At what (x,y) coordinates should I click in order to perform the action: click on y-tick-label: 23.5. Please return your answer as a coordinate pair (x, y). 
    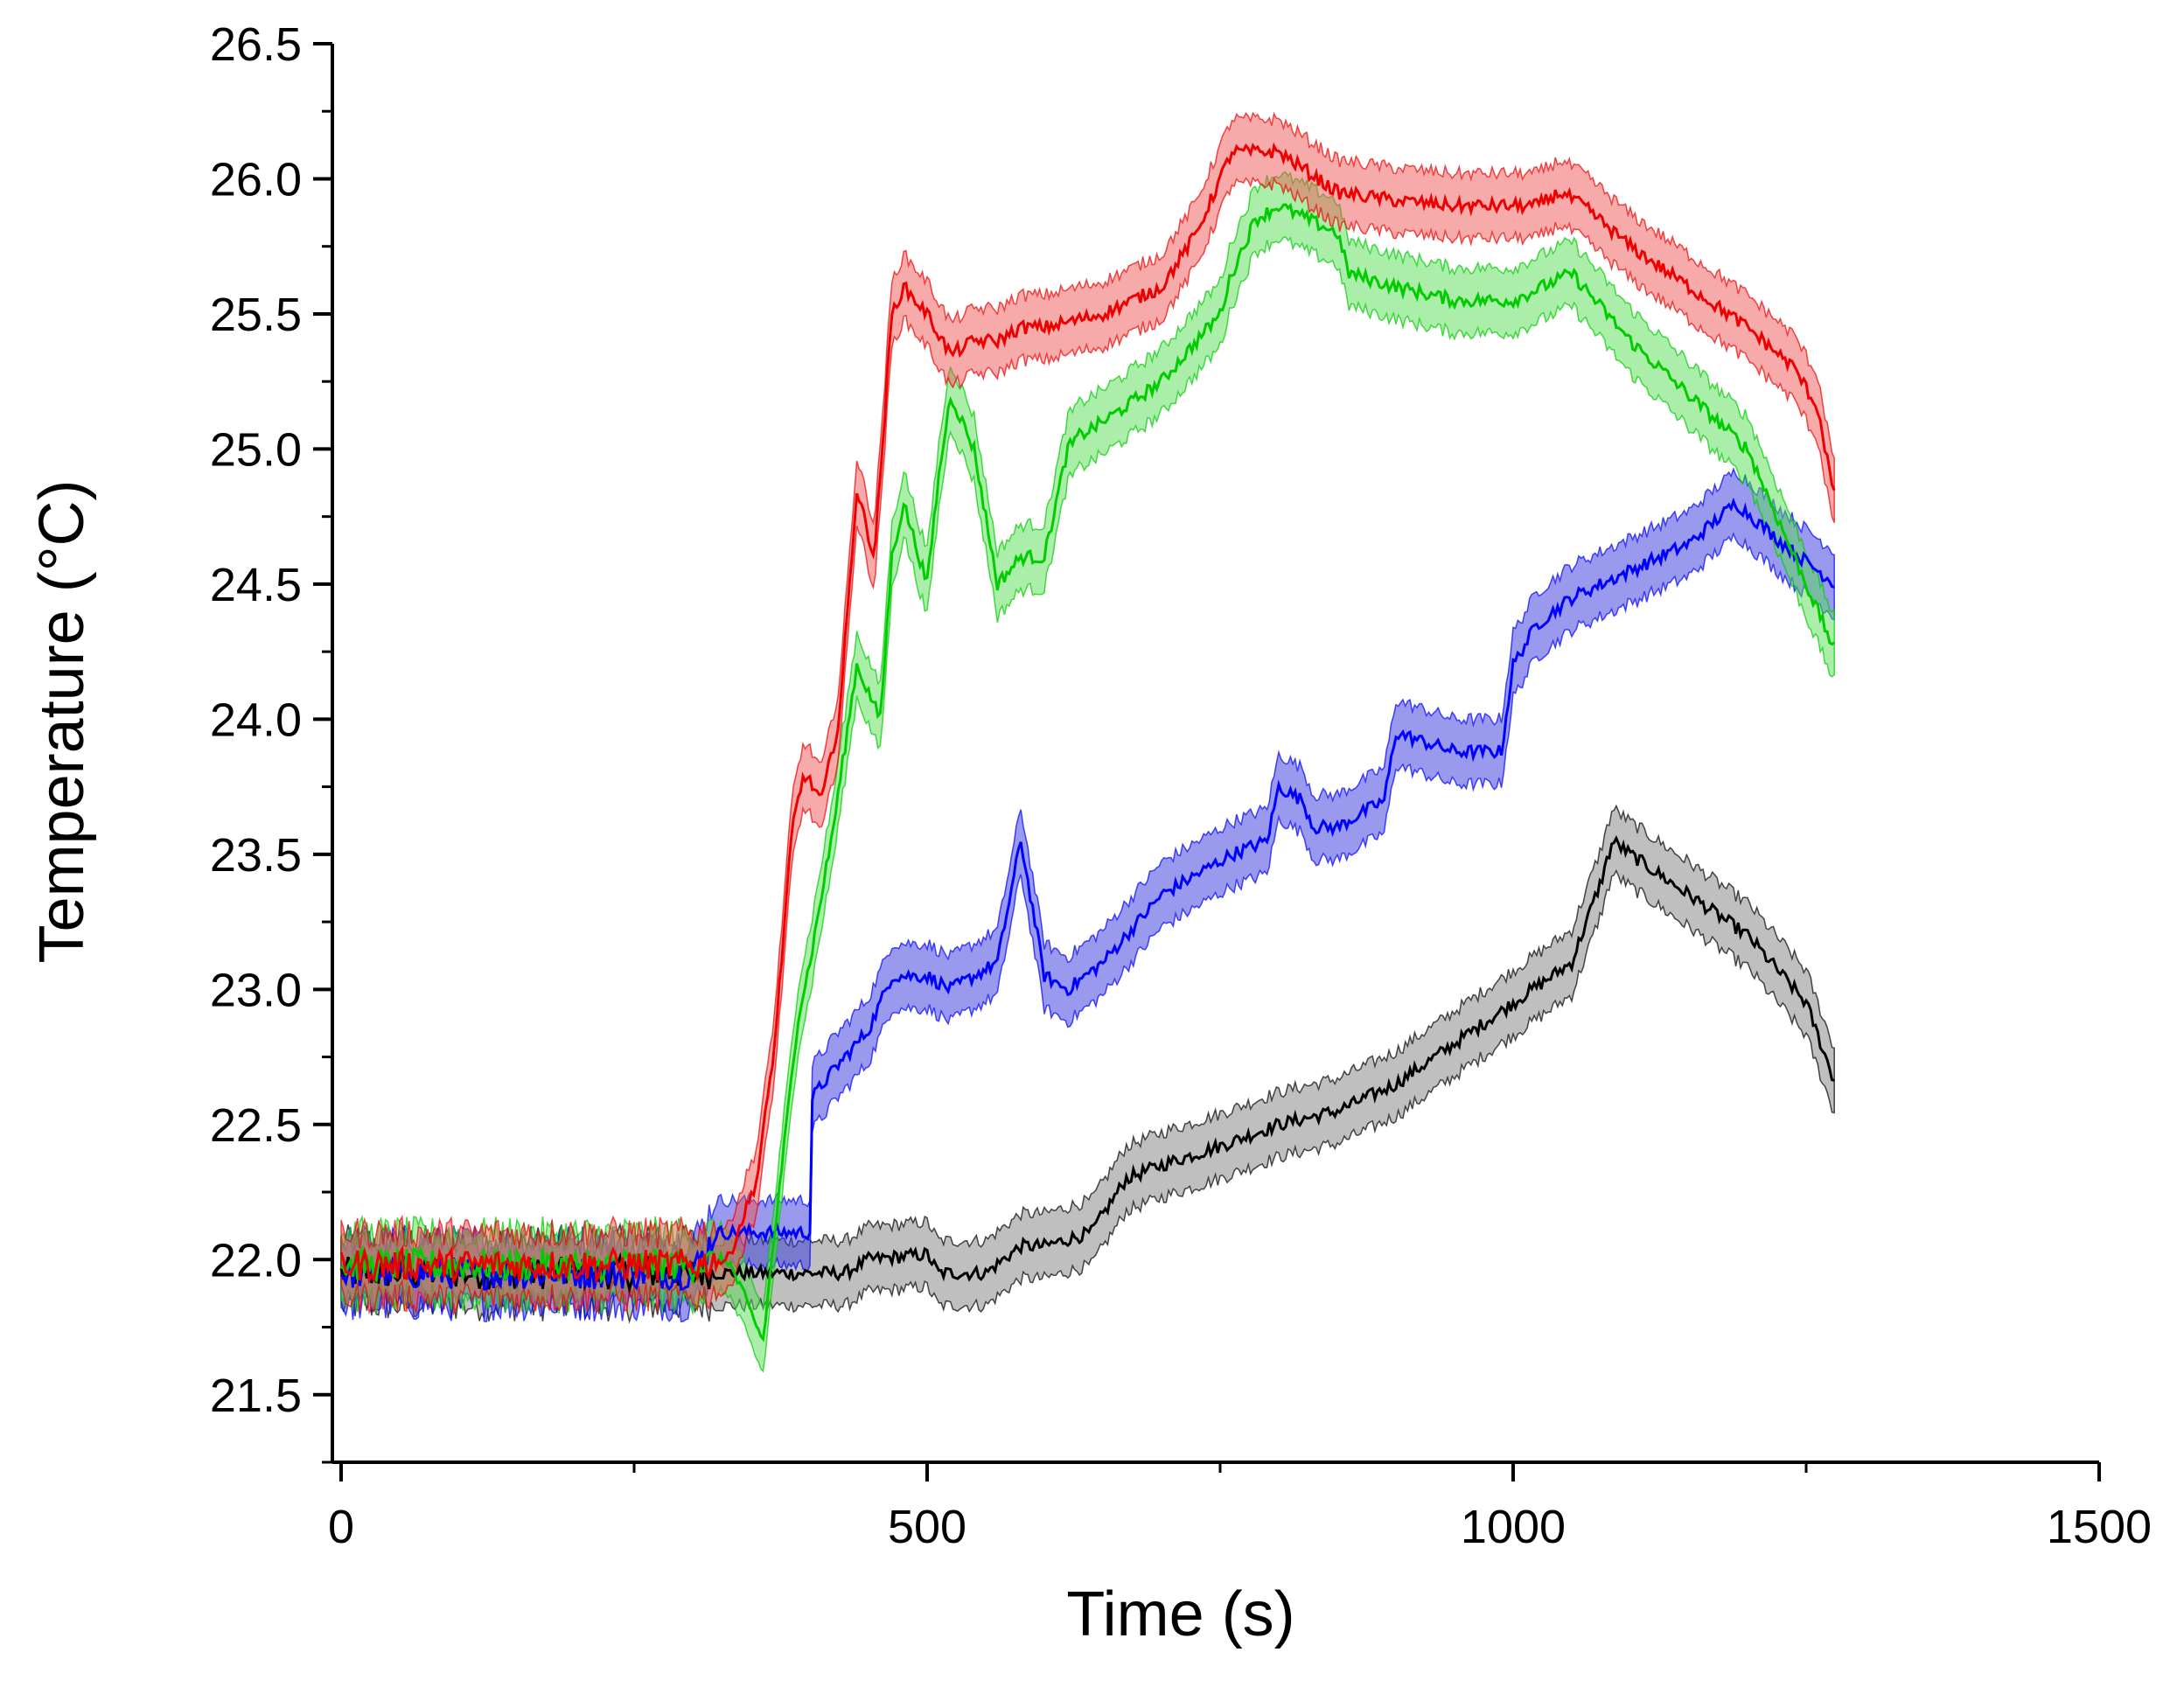
    Looking at the image, I should click on (256, 855).